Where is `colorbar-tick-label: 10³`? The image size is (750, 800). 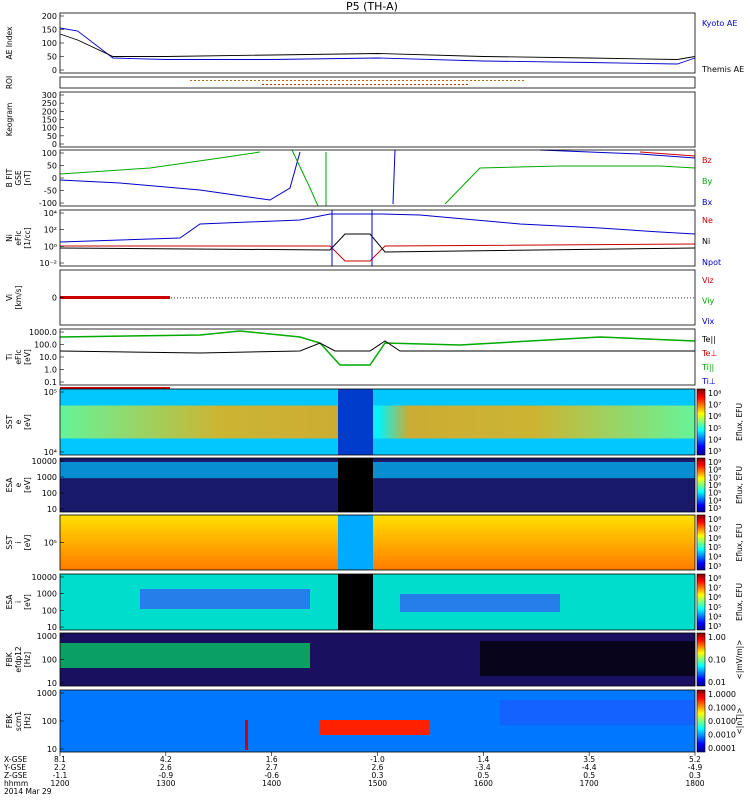
colorbar-tick-label: 10³ is located at coordinates (714, 451).